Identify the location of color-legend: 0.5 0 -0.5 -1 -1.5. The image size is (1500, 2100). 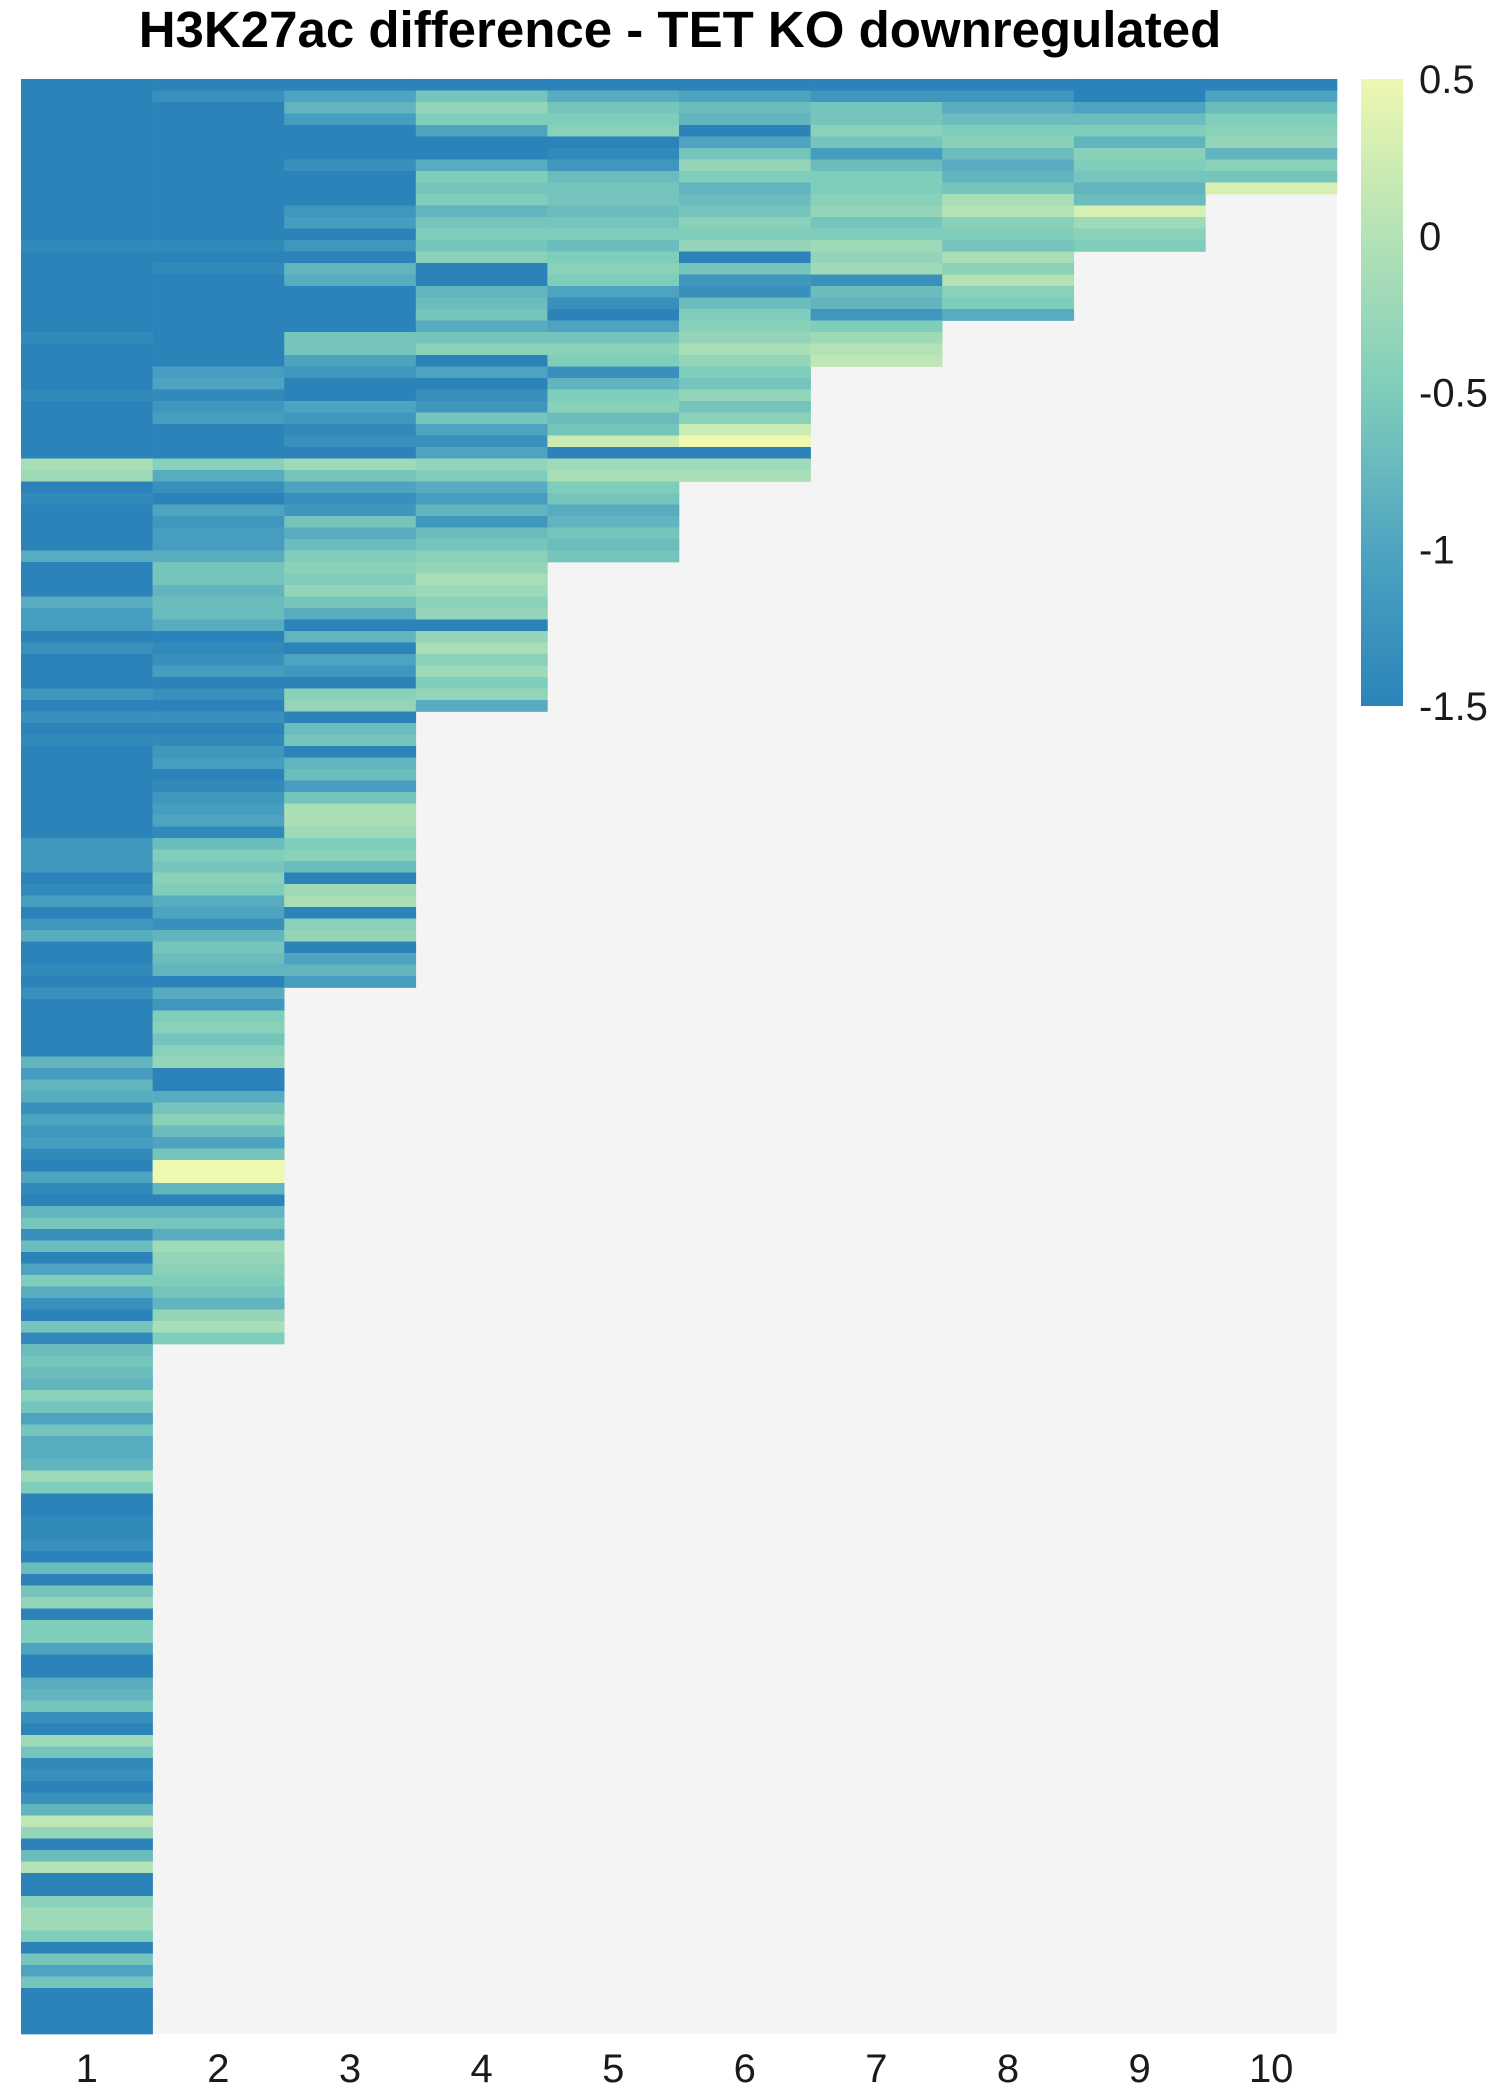
(1424, 393).